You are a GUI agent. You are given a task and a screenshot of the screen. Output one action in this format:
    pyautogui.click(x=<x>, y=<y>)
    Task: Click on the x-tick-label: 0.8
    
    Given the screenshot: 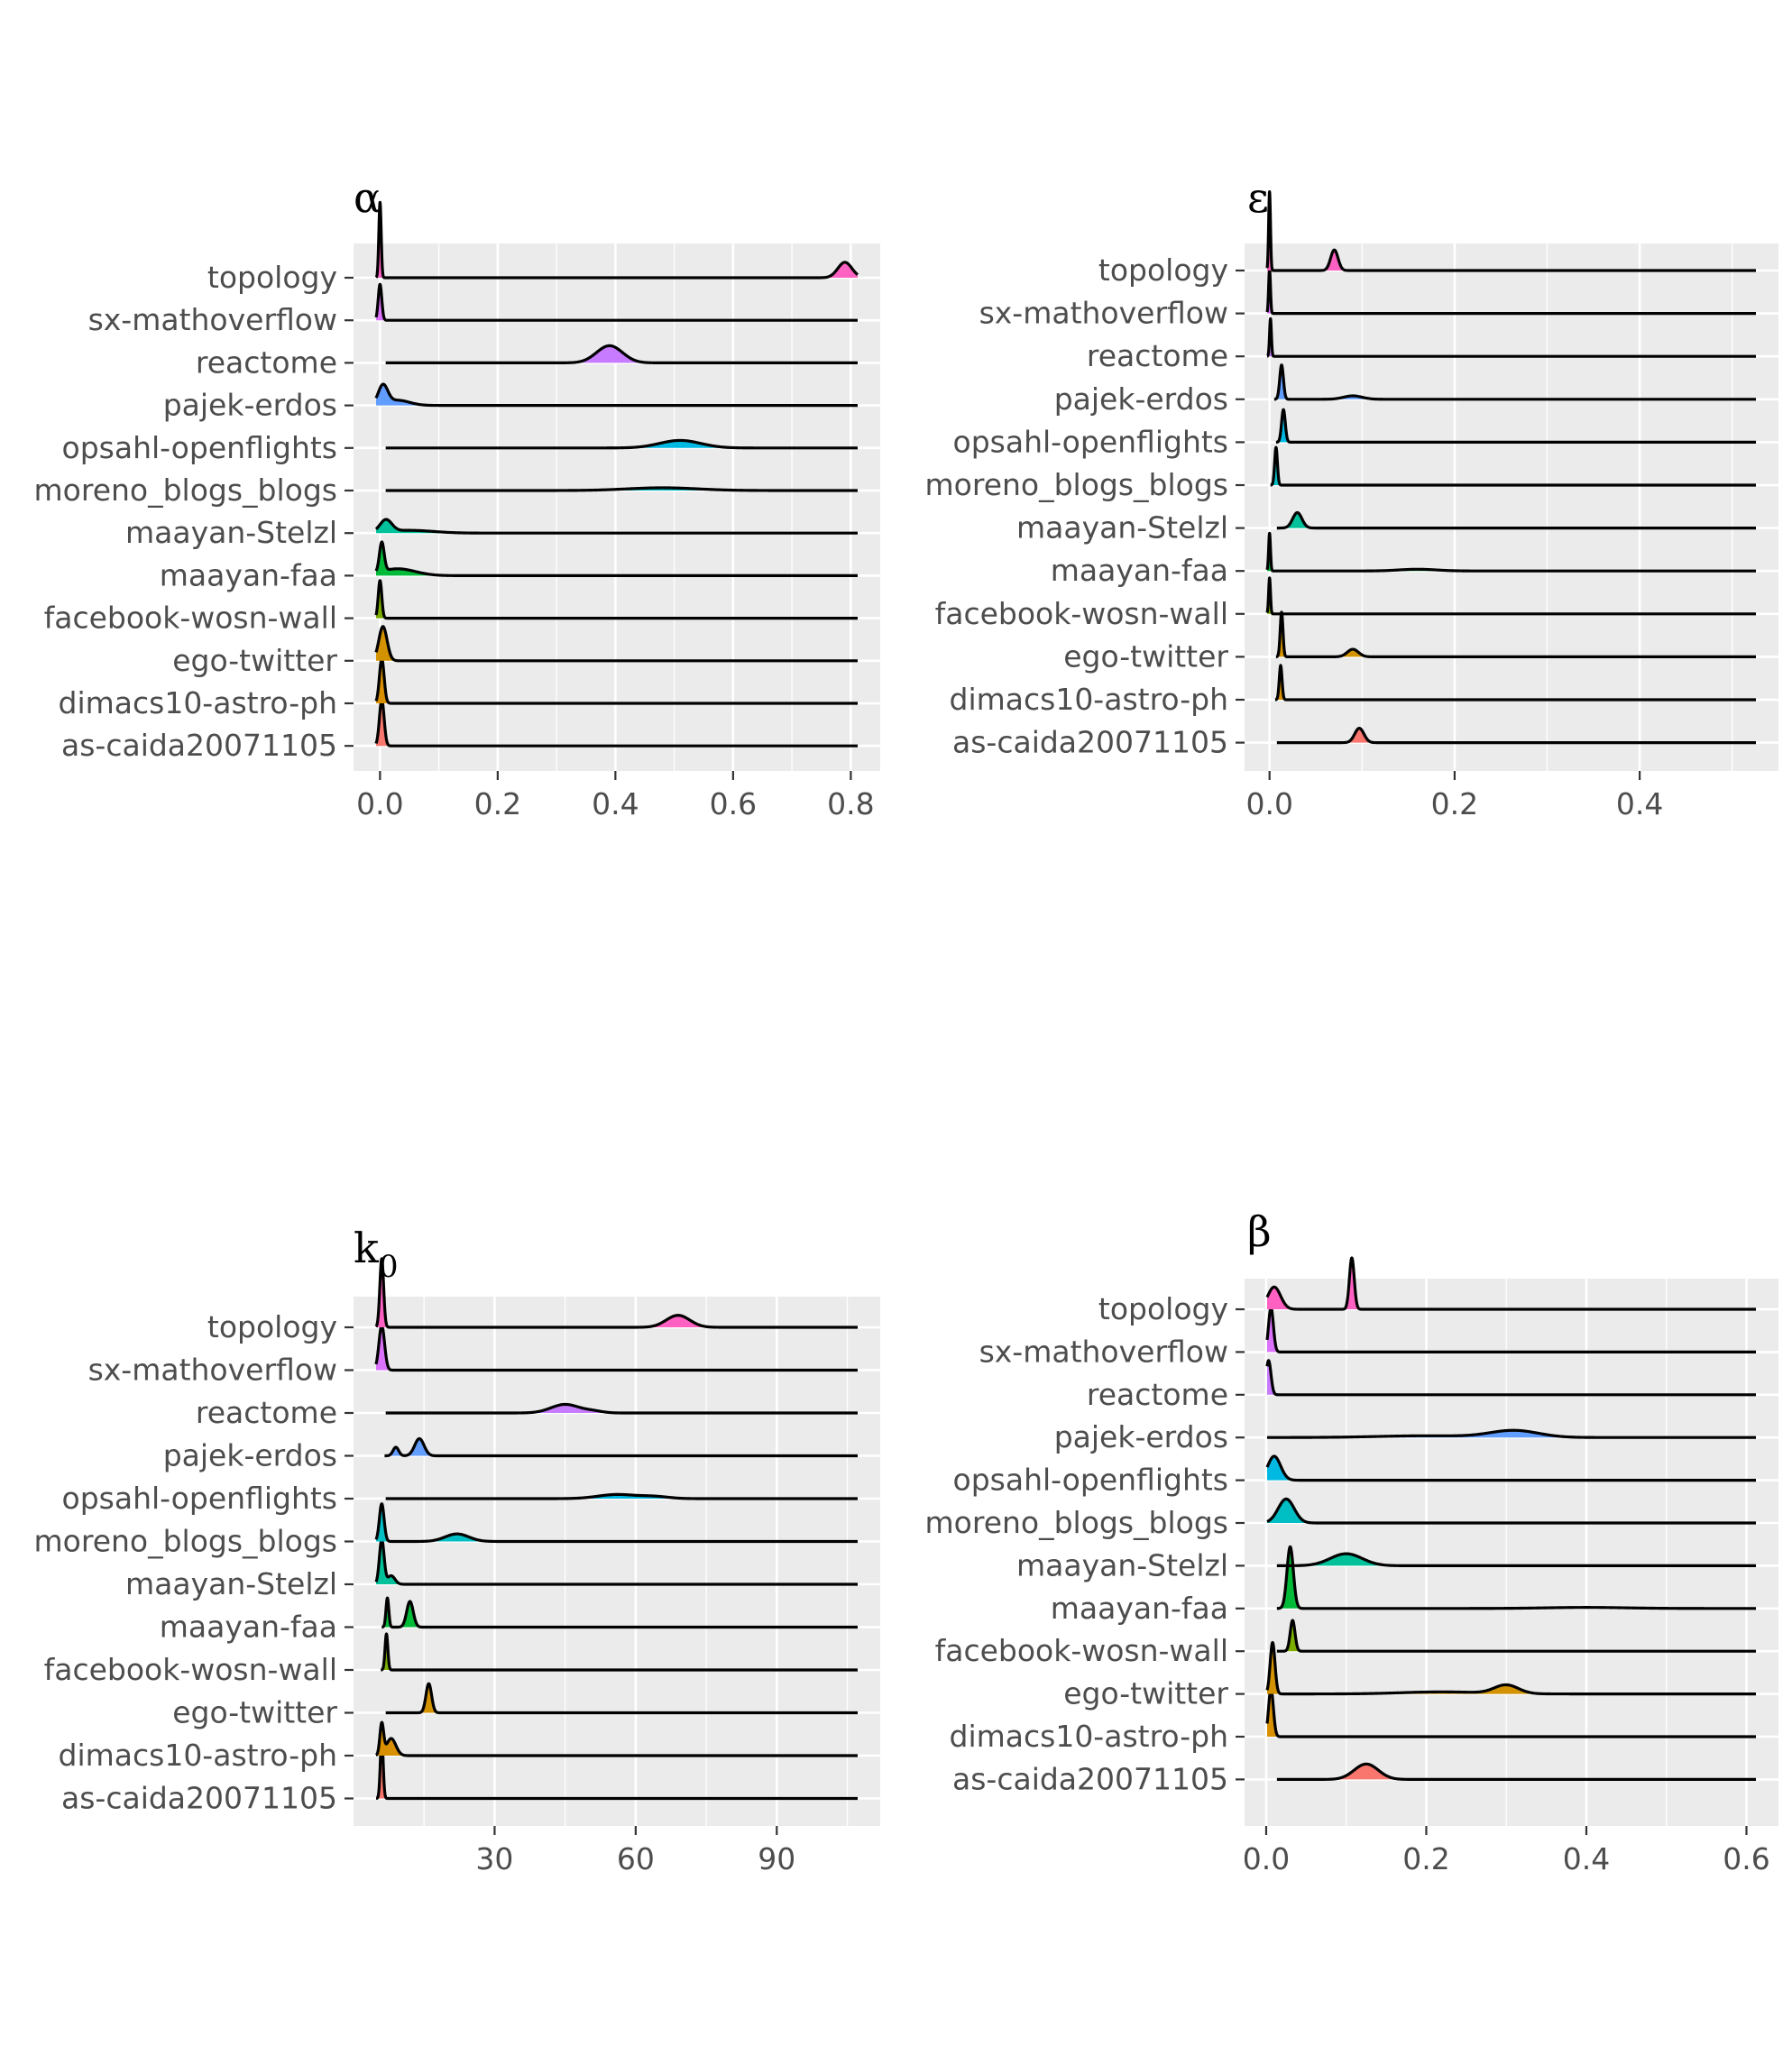 What is the action you would take?
    pyautogui.click(x=850, y=803)
    